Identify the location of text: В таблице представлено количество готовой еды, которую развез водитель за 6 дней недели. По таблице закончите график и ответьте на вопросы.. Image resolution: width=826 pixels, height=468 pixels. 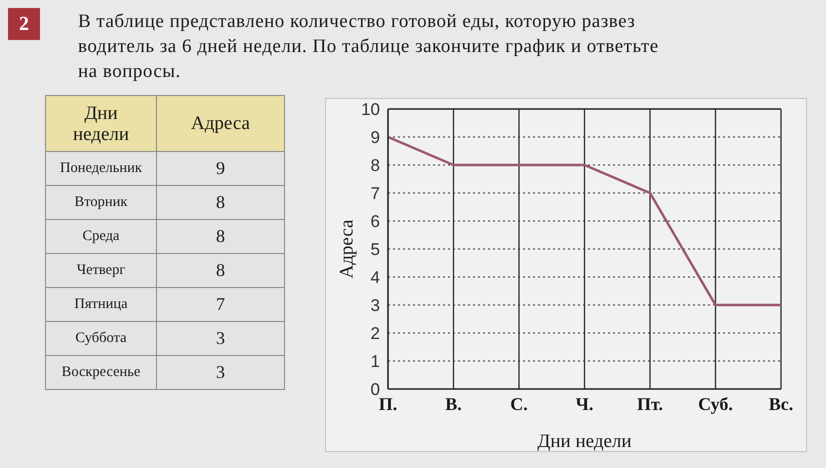
(368, 46).